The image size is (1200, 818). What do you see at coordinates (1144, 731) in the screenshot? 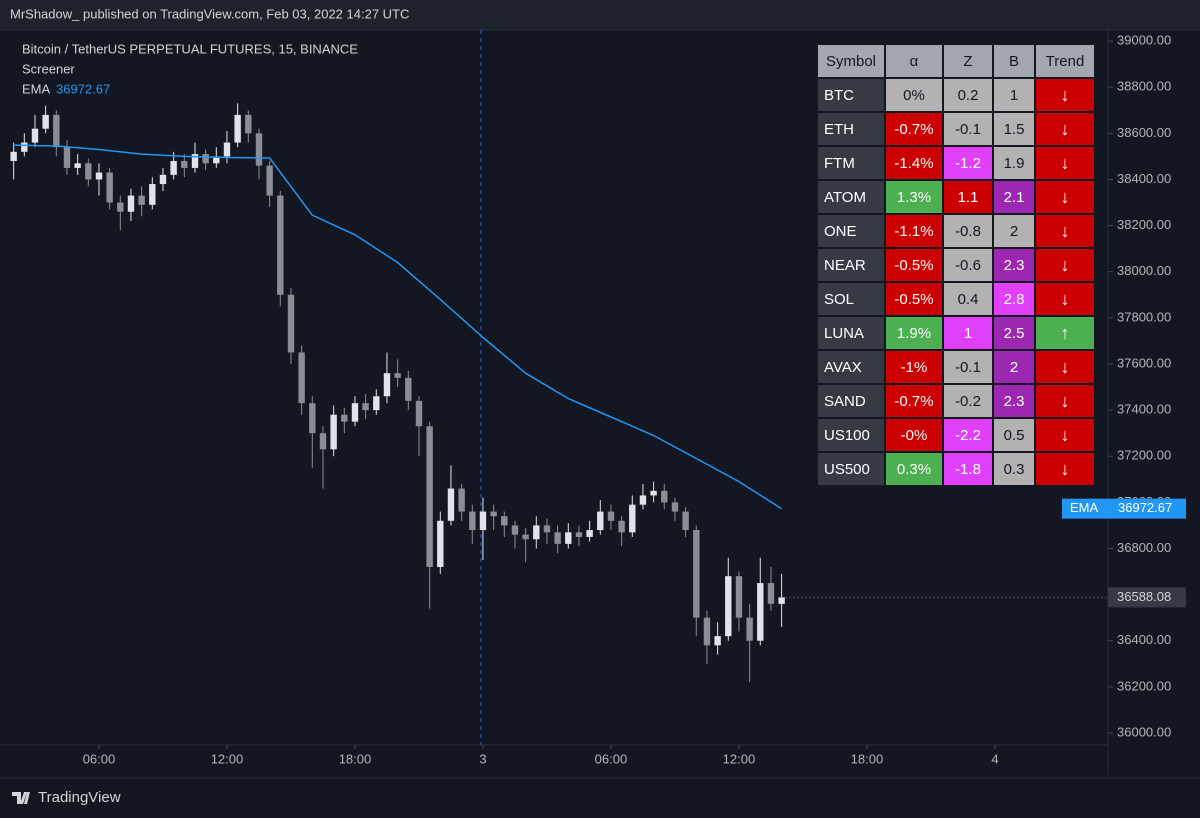
I see `y-tick-label: 36000.00` at bounding box center [1144, 731].